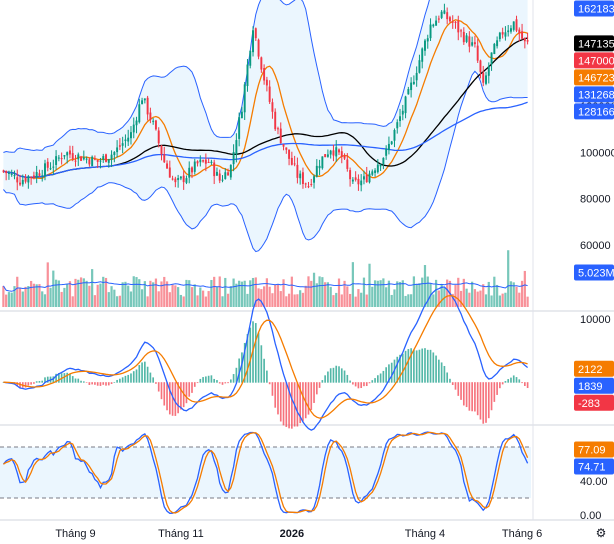  Describe the element at coordinates (595, 200) in the screenshot. I see `price-tick-2: 80000` at that location.